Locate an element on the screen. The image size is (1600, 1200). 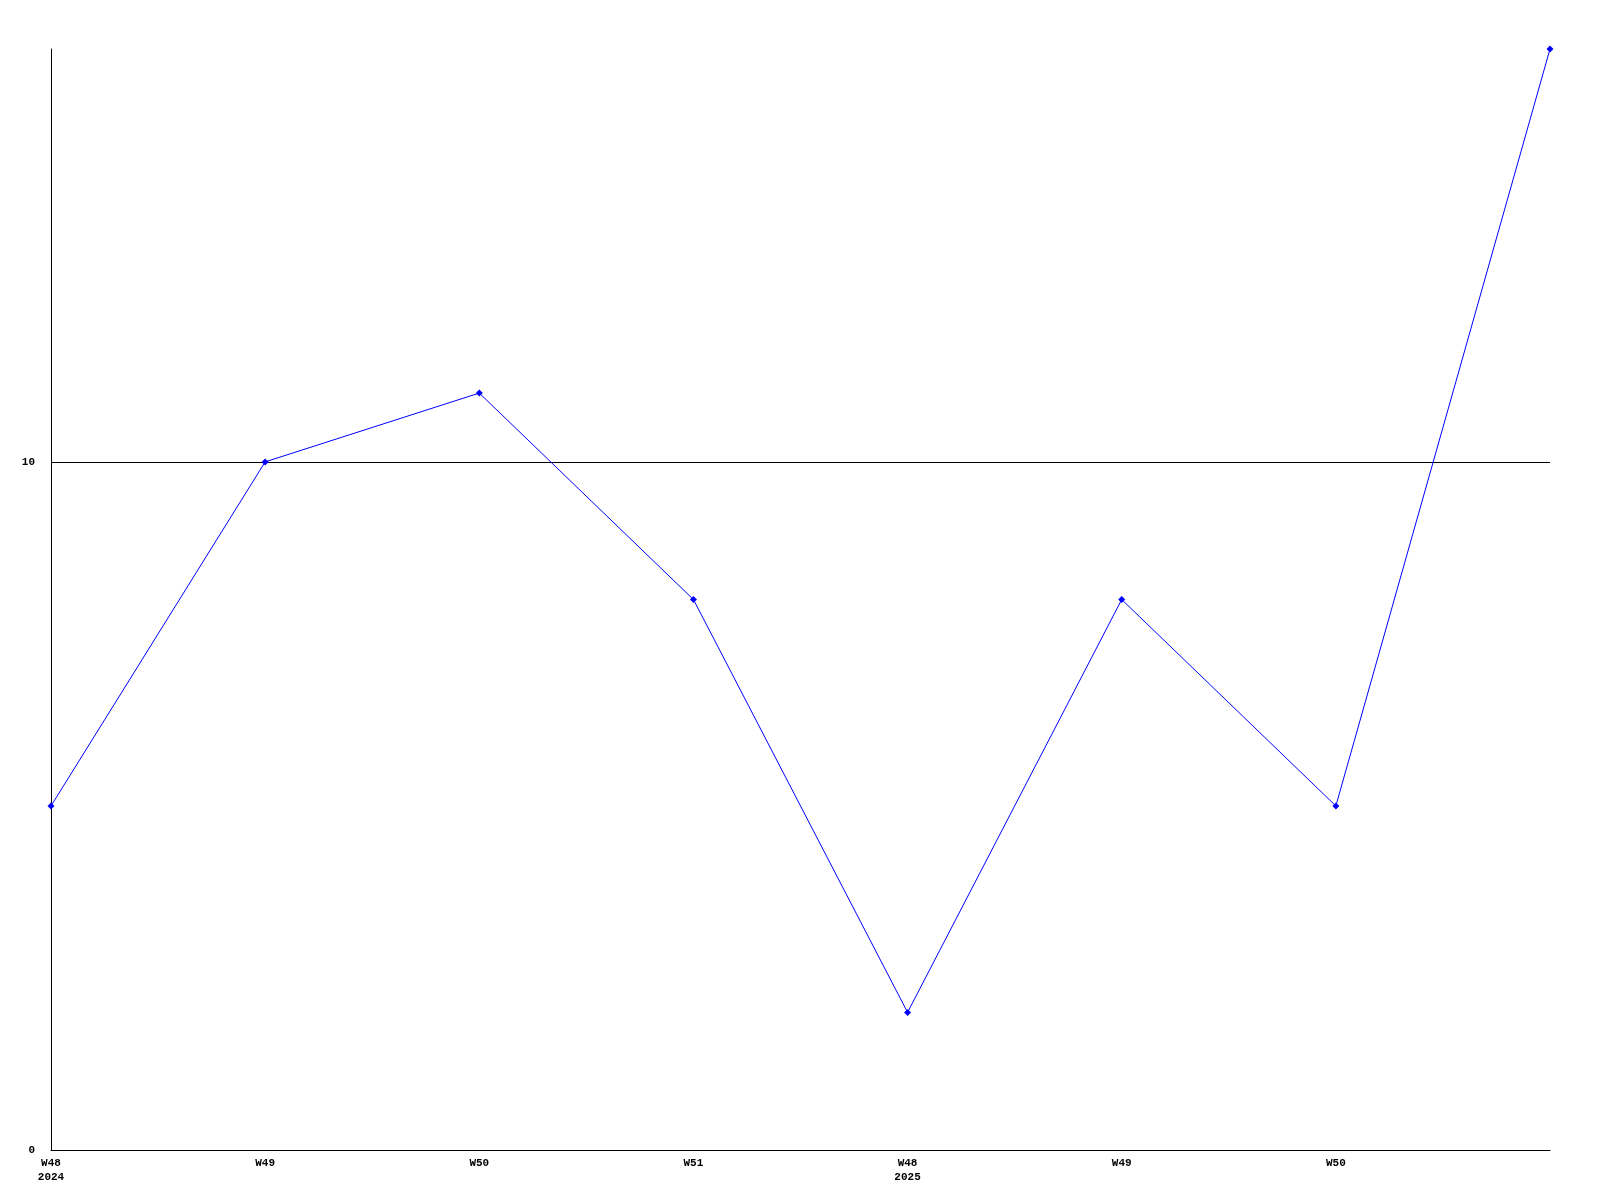
y-tick-label: 0 is located at coordinates (31, 1150).